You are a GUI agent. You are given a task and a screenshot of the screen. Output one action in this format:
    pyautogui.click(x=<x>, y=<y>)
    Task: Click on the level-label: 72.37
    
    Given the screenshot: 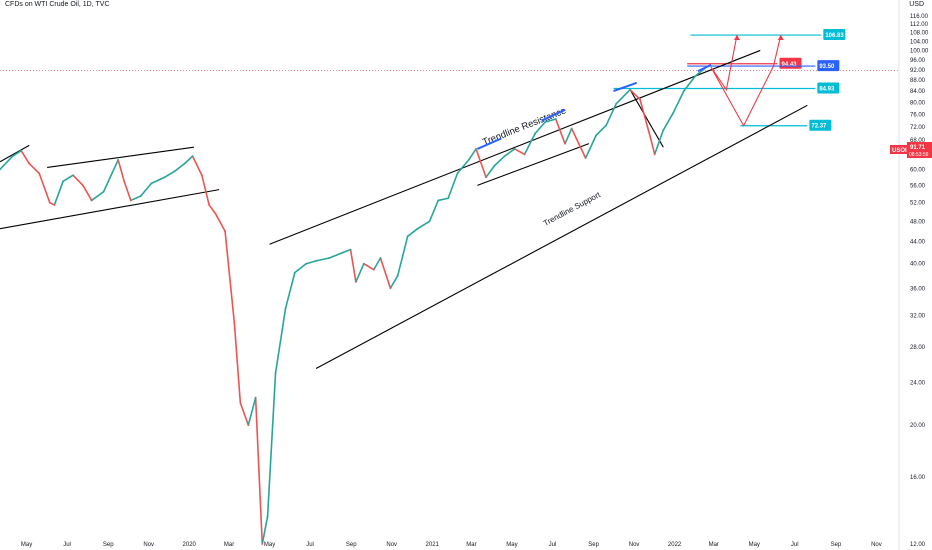 What is the action you would take?
    pyautogui.click(x=819, y=127)
    